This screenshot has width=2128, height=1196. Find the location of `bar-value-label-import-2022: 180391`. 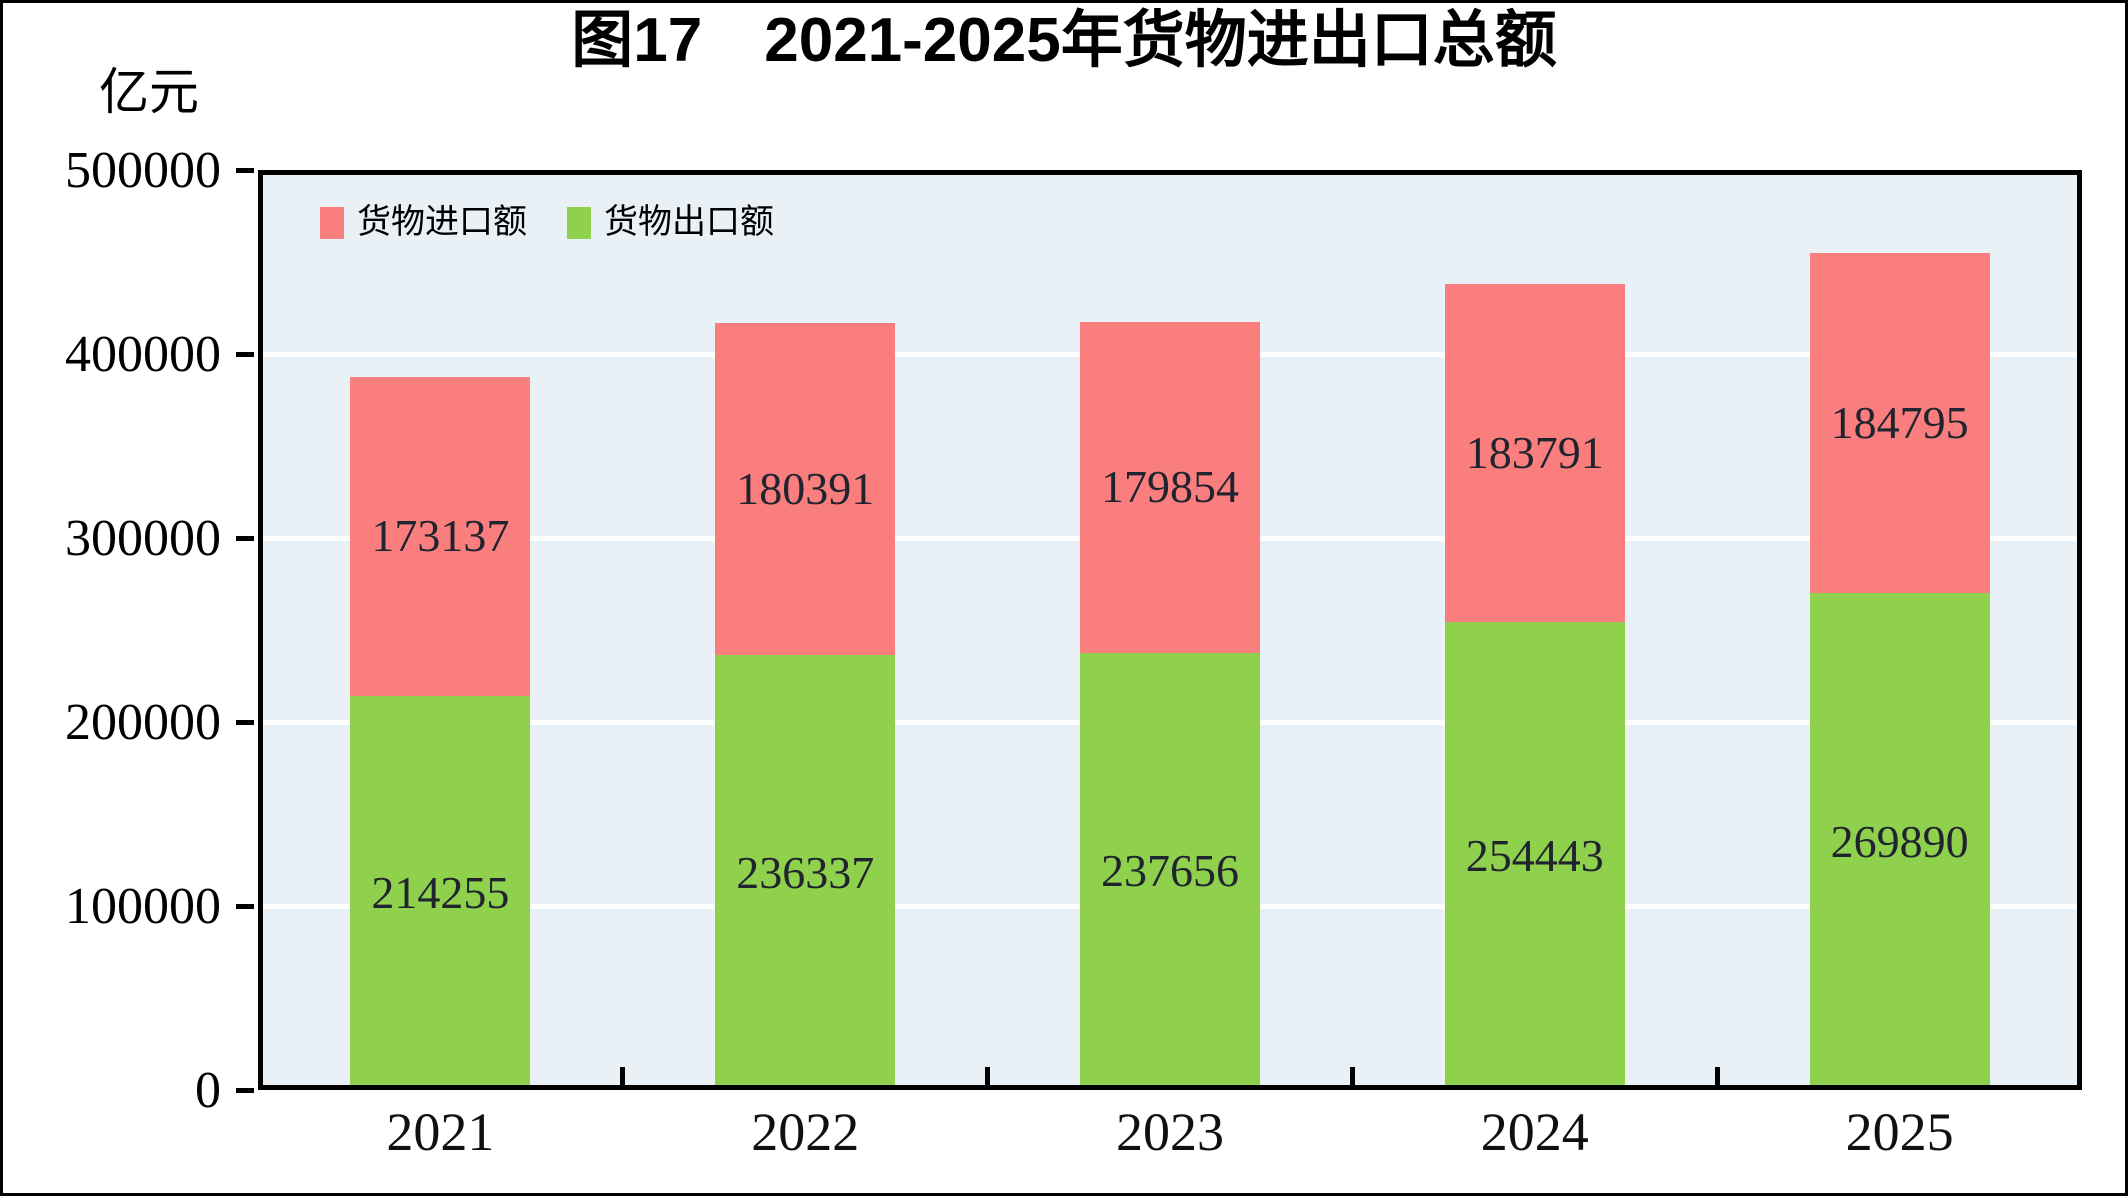

bar-value-label-import-2022: 180391 is located at coordinates (805, 489).